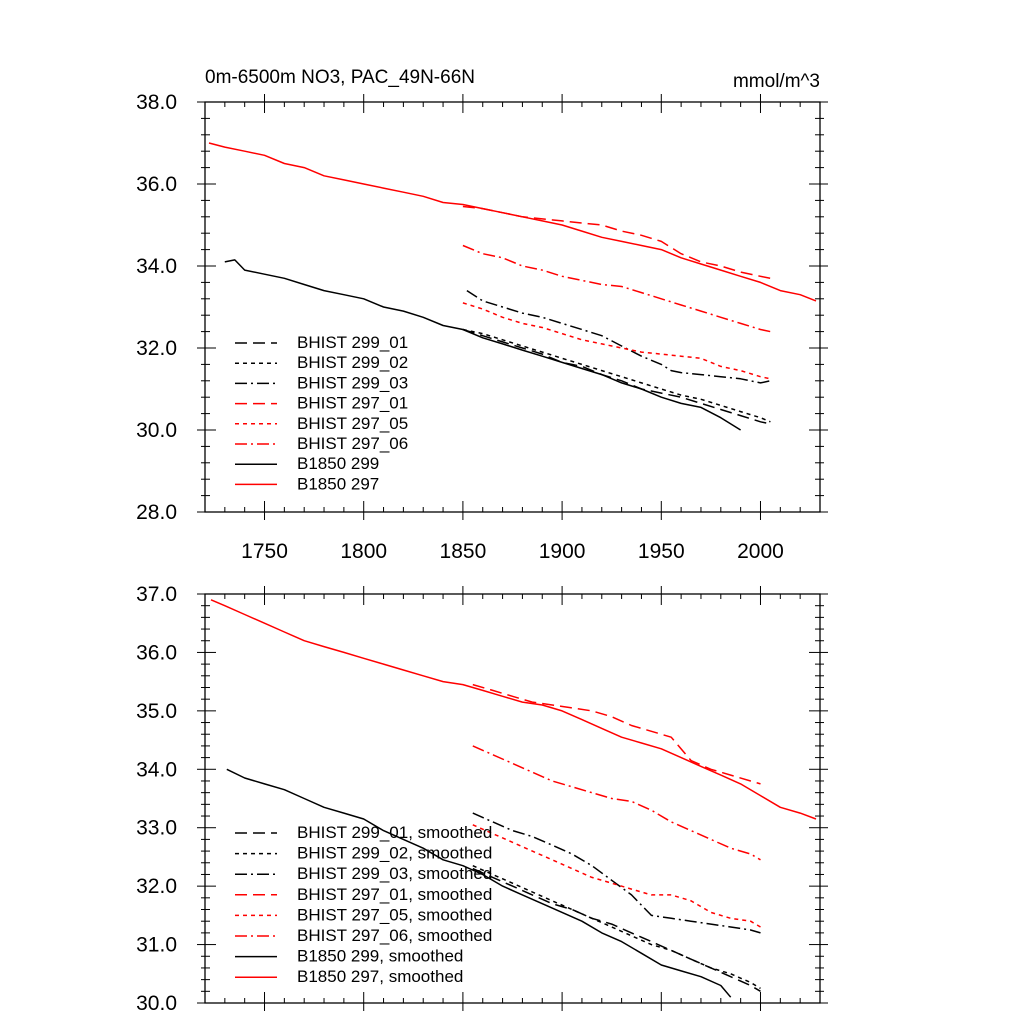  Describe the element at coordinates (394, 873) in the screenshot. I see `legend-label: BHIST 299_03, smoothed` at that location.